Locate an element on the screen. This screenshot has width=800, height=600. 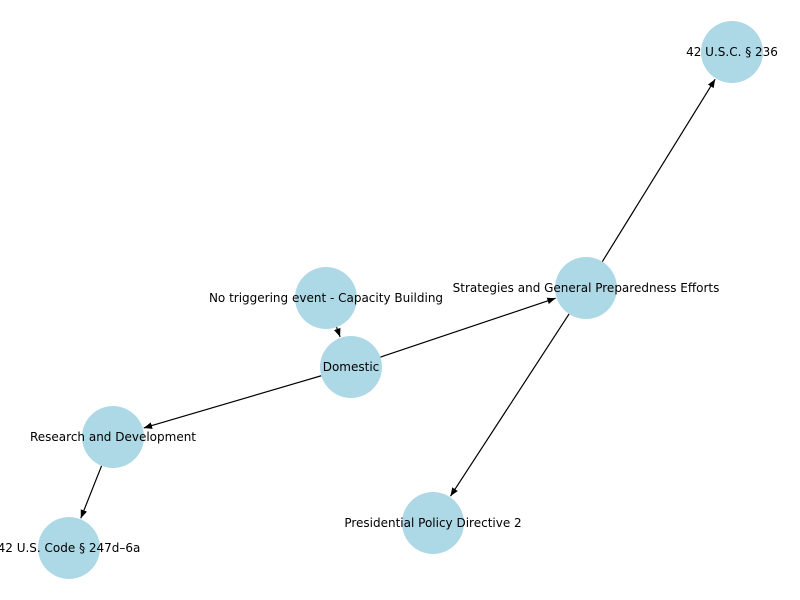
edge-n2-to-n1 is located at coordinates (658, 170).